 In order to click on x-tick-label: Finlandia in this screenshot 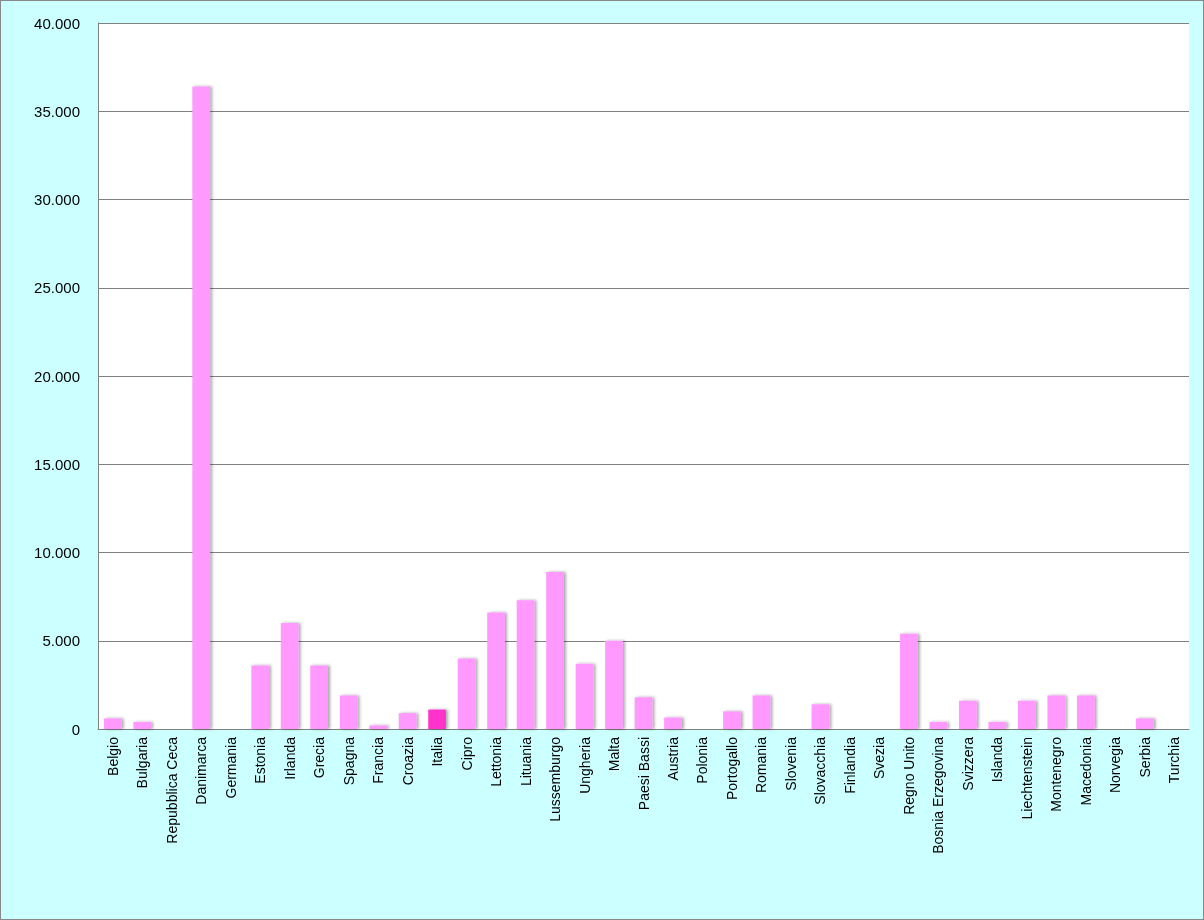, I will do `click(849, 765)`.